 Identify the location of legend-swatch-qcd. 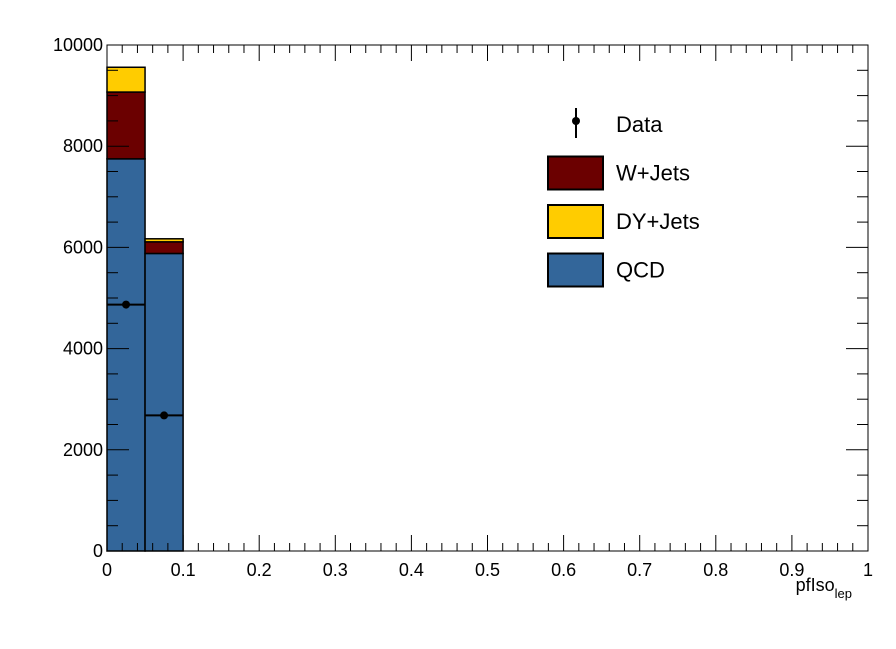
(575, 270).